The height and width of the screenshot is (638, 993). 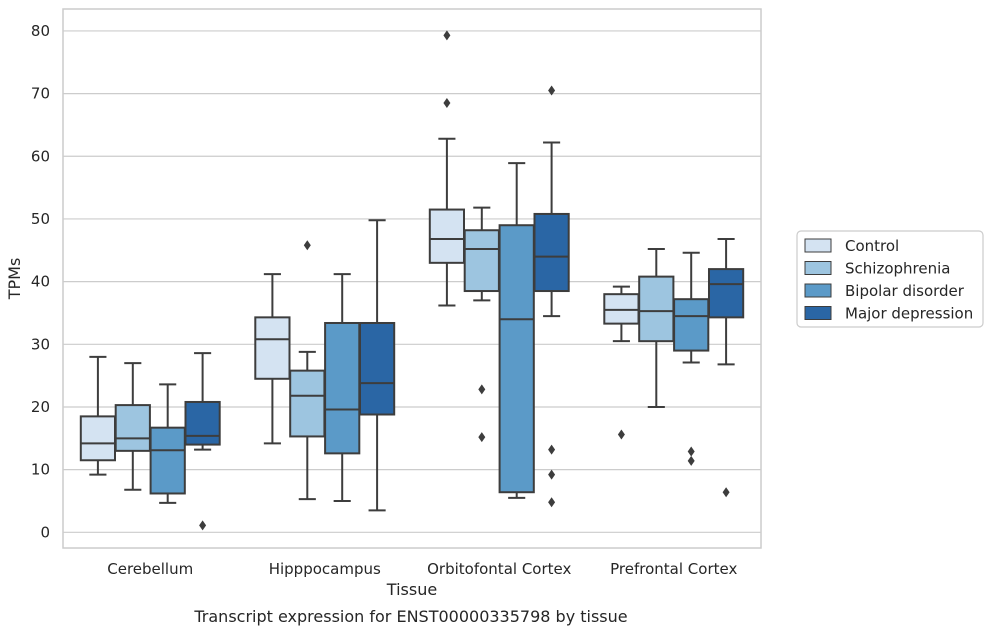 What do you see at coordinates (40, 344) in the screenshot?
I see `y-tick-label: 30` at bounding box center [40, 344].